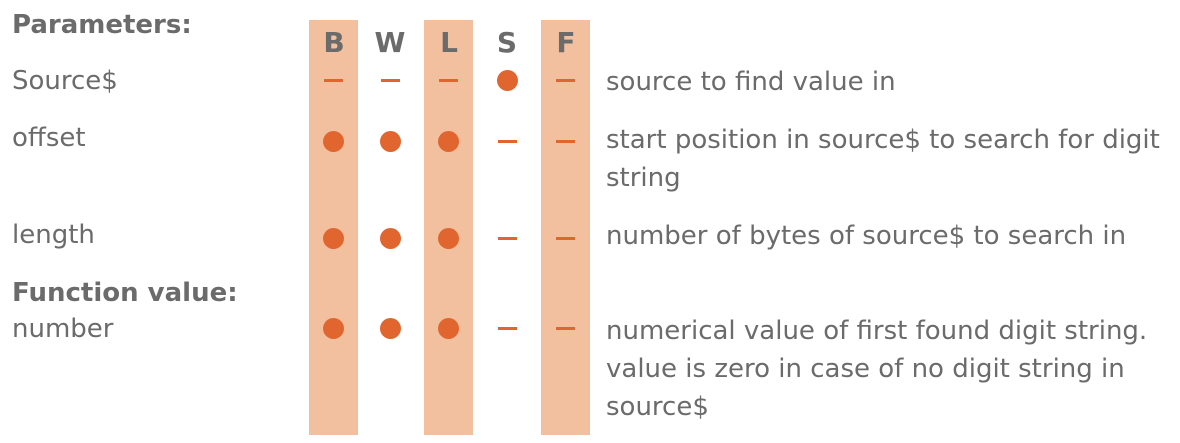  I want to click on dot-mark-row2-w, so click(390, 238).